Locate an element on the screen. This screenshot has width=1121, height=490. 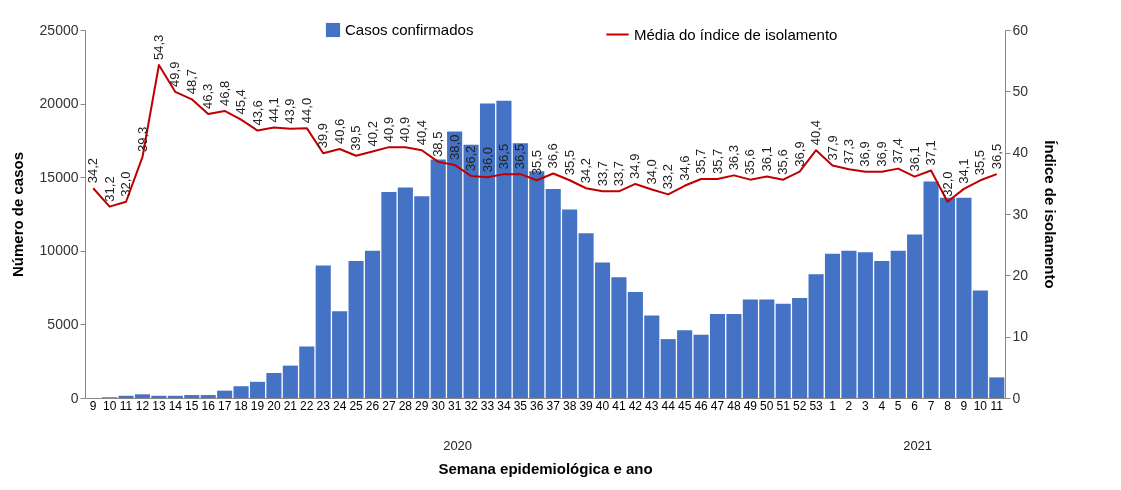
data-label: 37,1 is located at coordinates (931, 153).